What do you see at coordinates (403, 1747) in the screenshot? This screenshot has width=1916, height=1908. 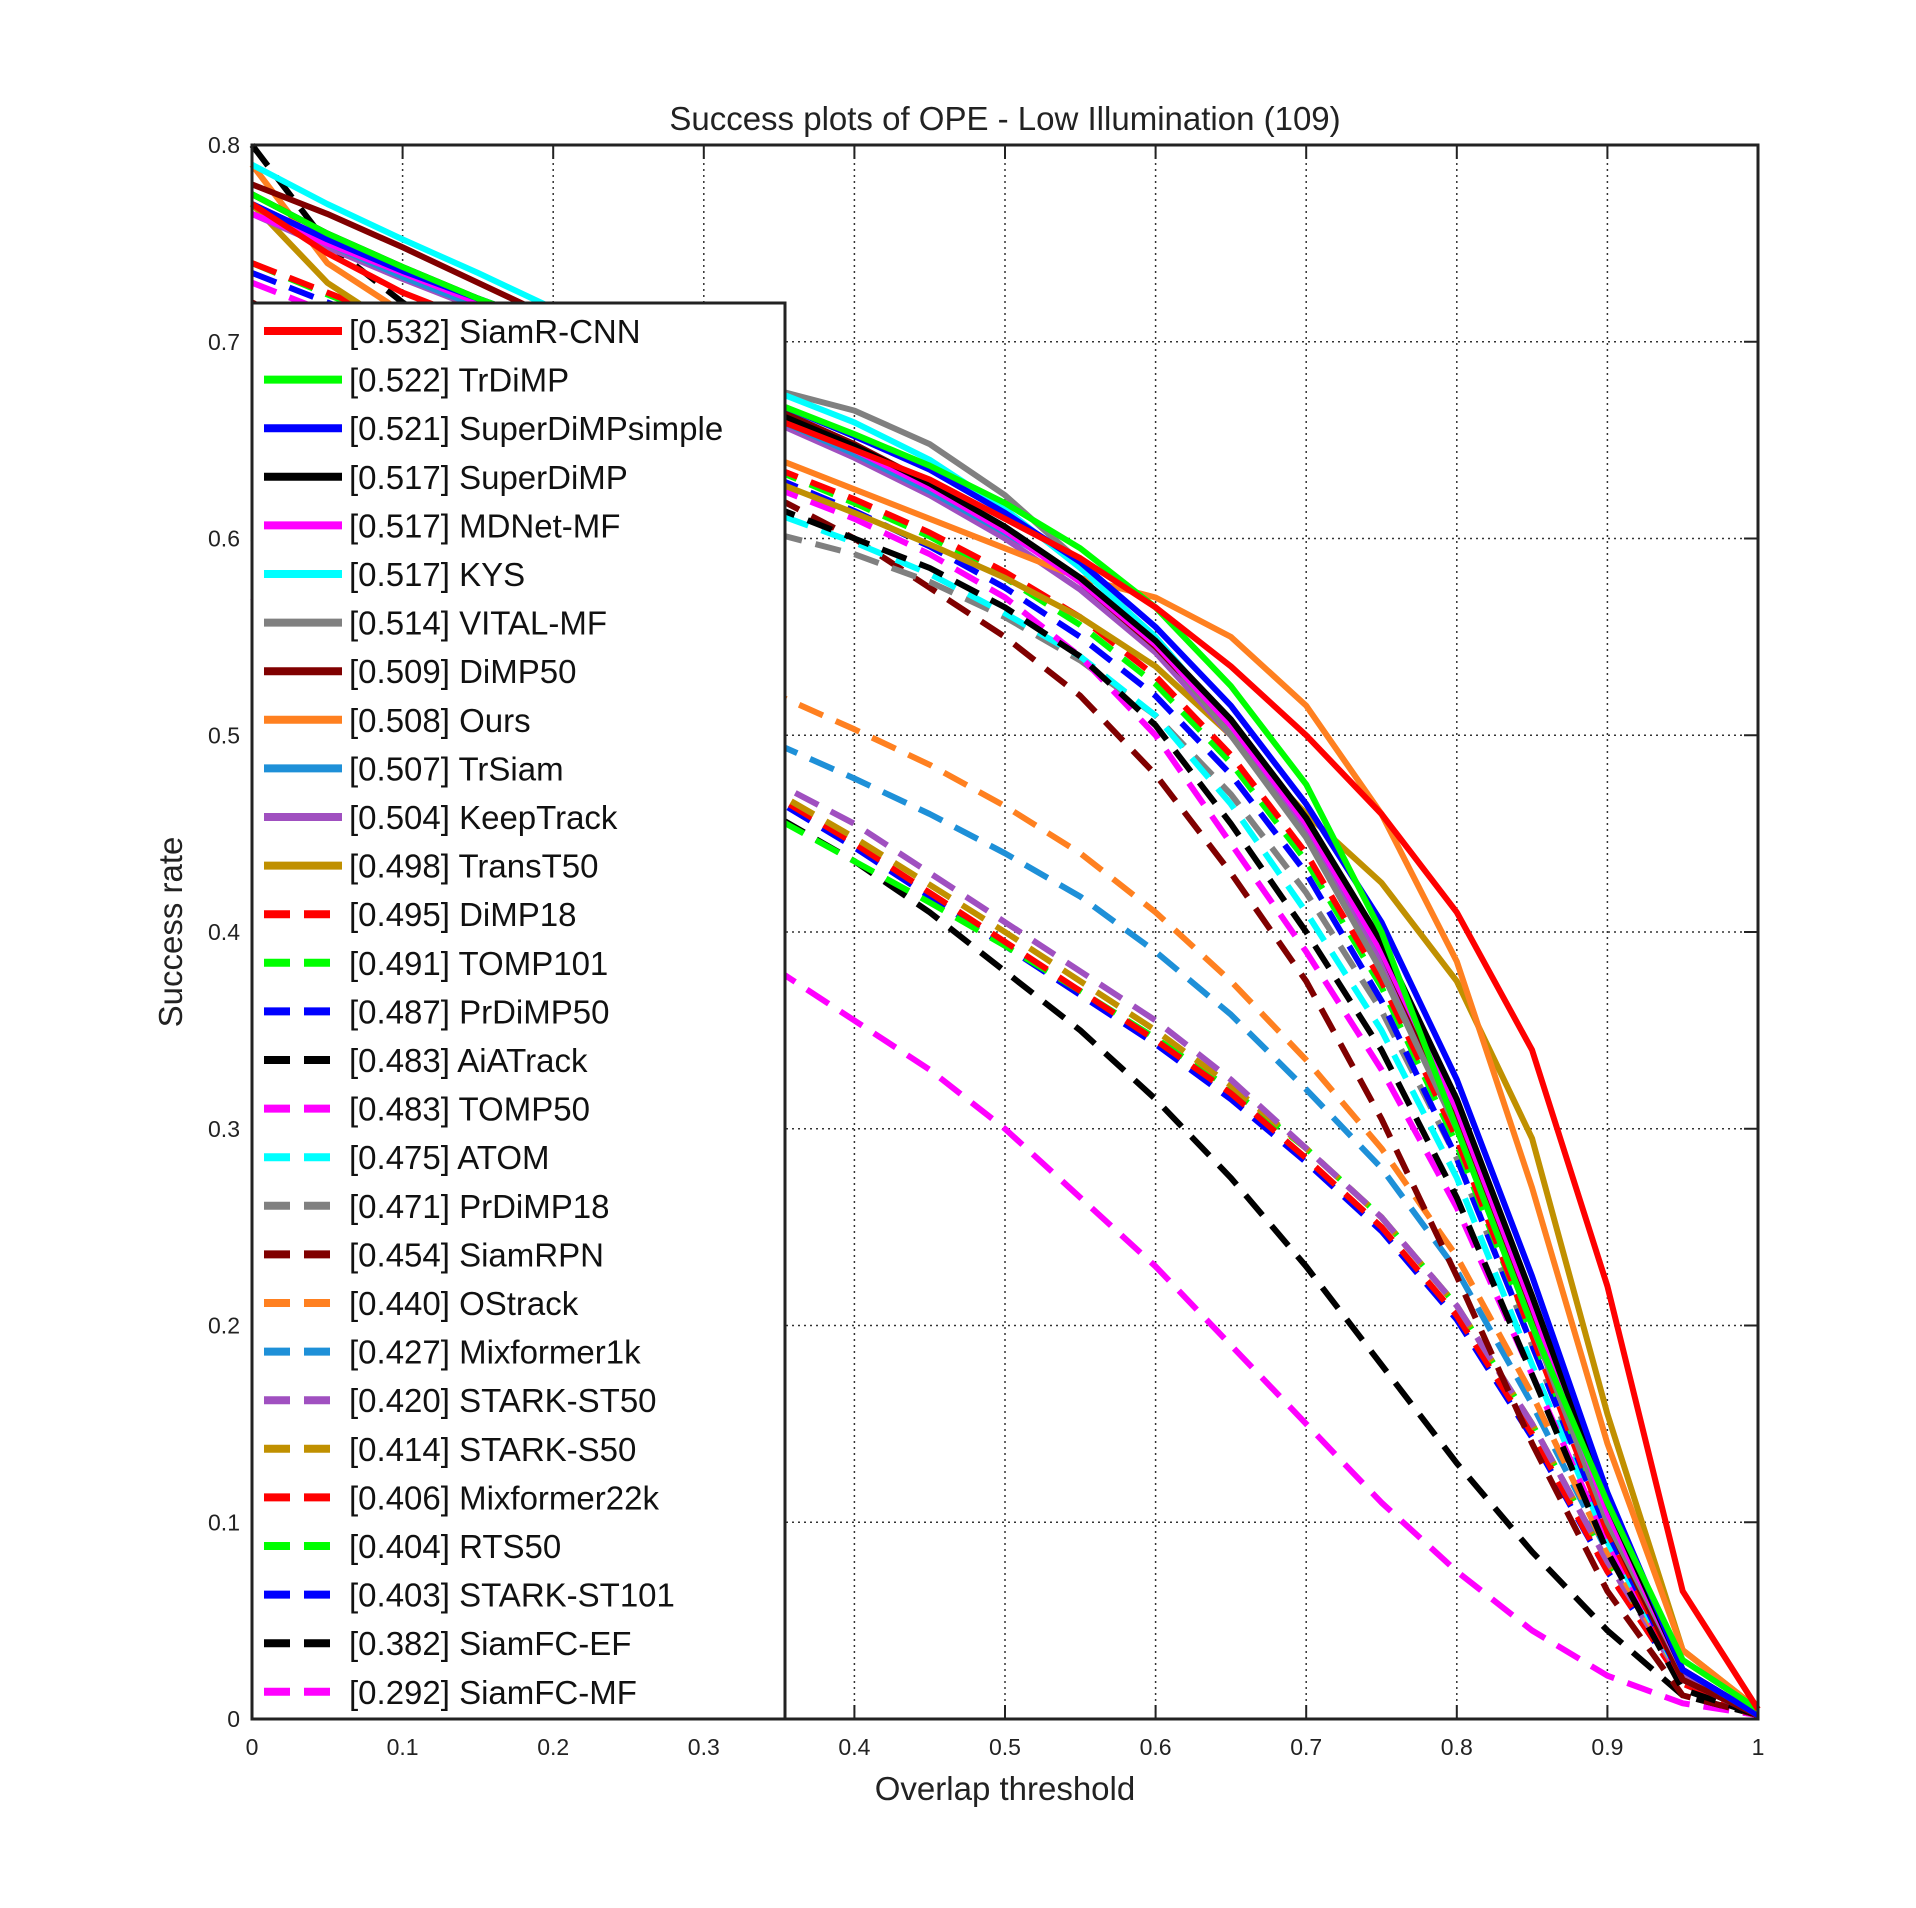 I see `x-tick-label: 0.1` at bounding box center [403, 1747].